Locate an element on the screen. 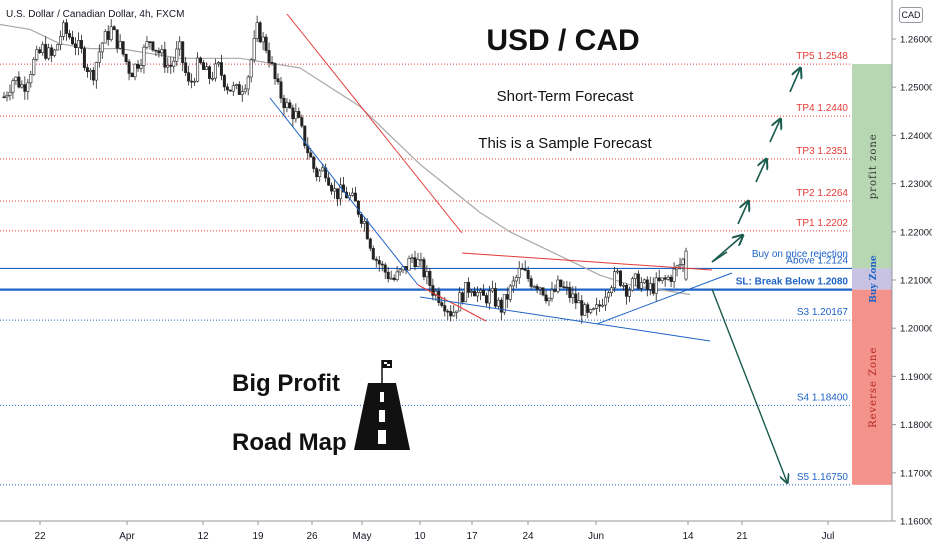 This screenshot has height=550, width=932. flag-check is located at coordinates (388, 365).